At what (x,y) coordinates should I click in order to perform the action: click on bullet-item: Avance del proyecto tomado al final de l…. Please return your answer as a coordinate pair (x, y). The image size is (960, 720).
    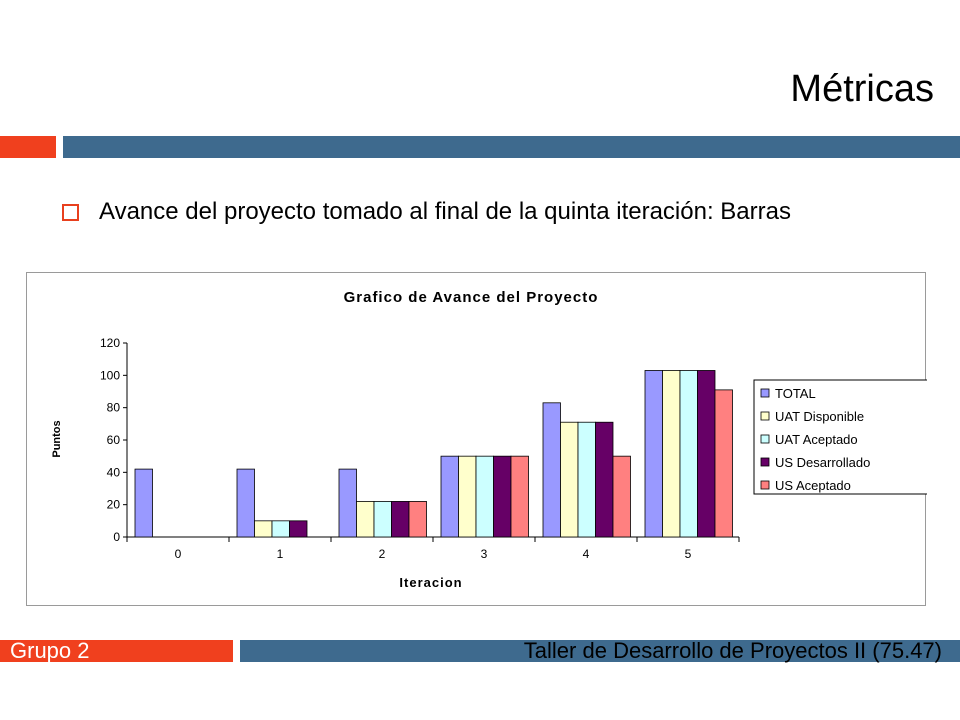
    Looking at the image, I should click on (426, 212).